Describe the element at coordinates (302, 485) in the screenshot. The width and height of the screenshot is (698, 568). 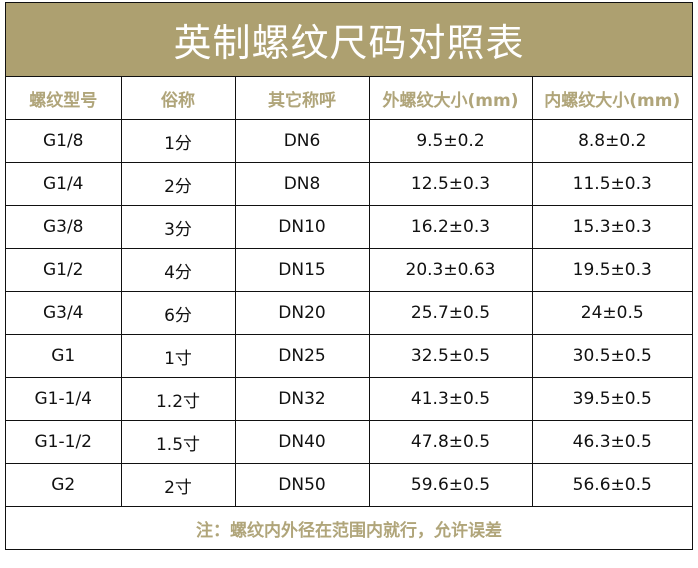
I see `table-cell: DN50` at that location.